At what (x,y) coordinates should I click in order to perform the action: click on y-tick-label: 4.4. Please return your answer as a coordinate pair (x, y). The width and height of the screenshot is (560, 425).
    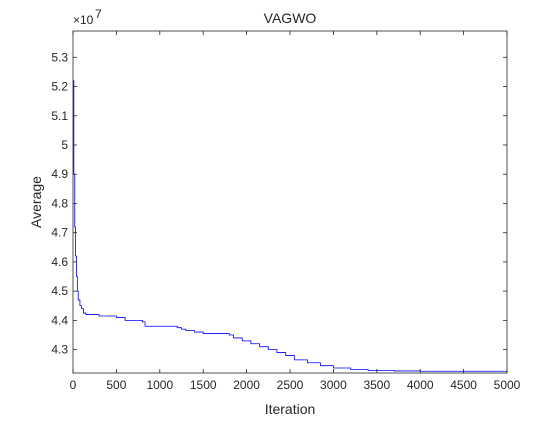
    Looking at the image, I should click on (59, 320).